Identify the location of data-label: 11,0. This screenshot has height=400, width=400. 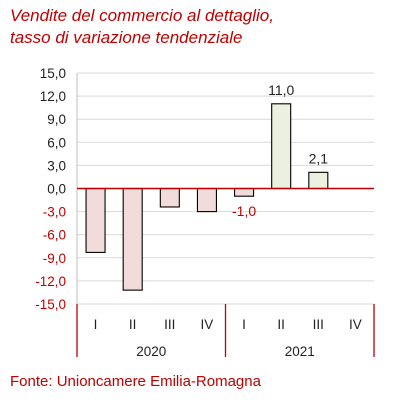
(281, 90).